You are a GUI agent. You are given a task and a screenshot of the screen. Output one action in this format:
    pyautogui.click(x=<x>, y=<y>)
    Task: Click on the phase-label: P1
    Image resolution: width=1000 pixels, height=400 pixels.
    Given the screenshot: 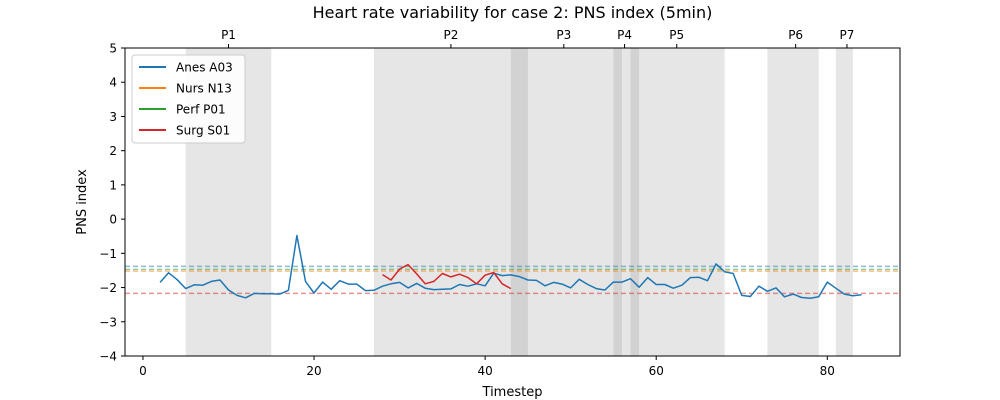 What is the action you would take?
    pyautogui.click(x=228, y=35)
    